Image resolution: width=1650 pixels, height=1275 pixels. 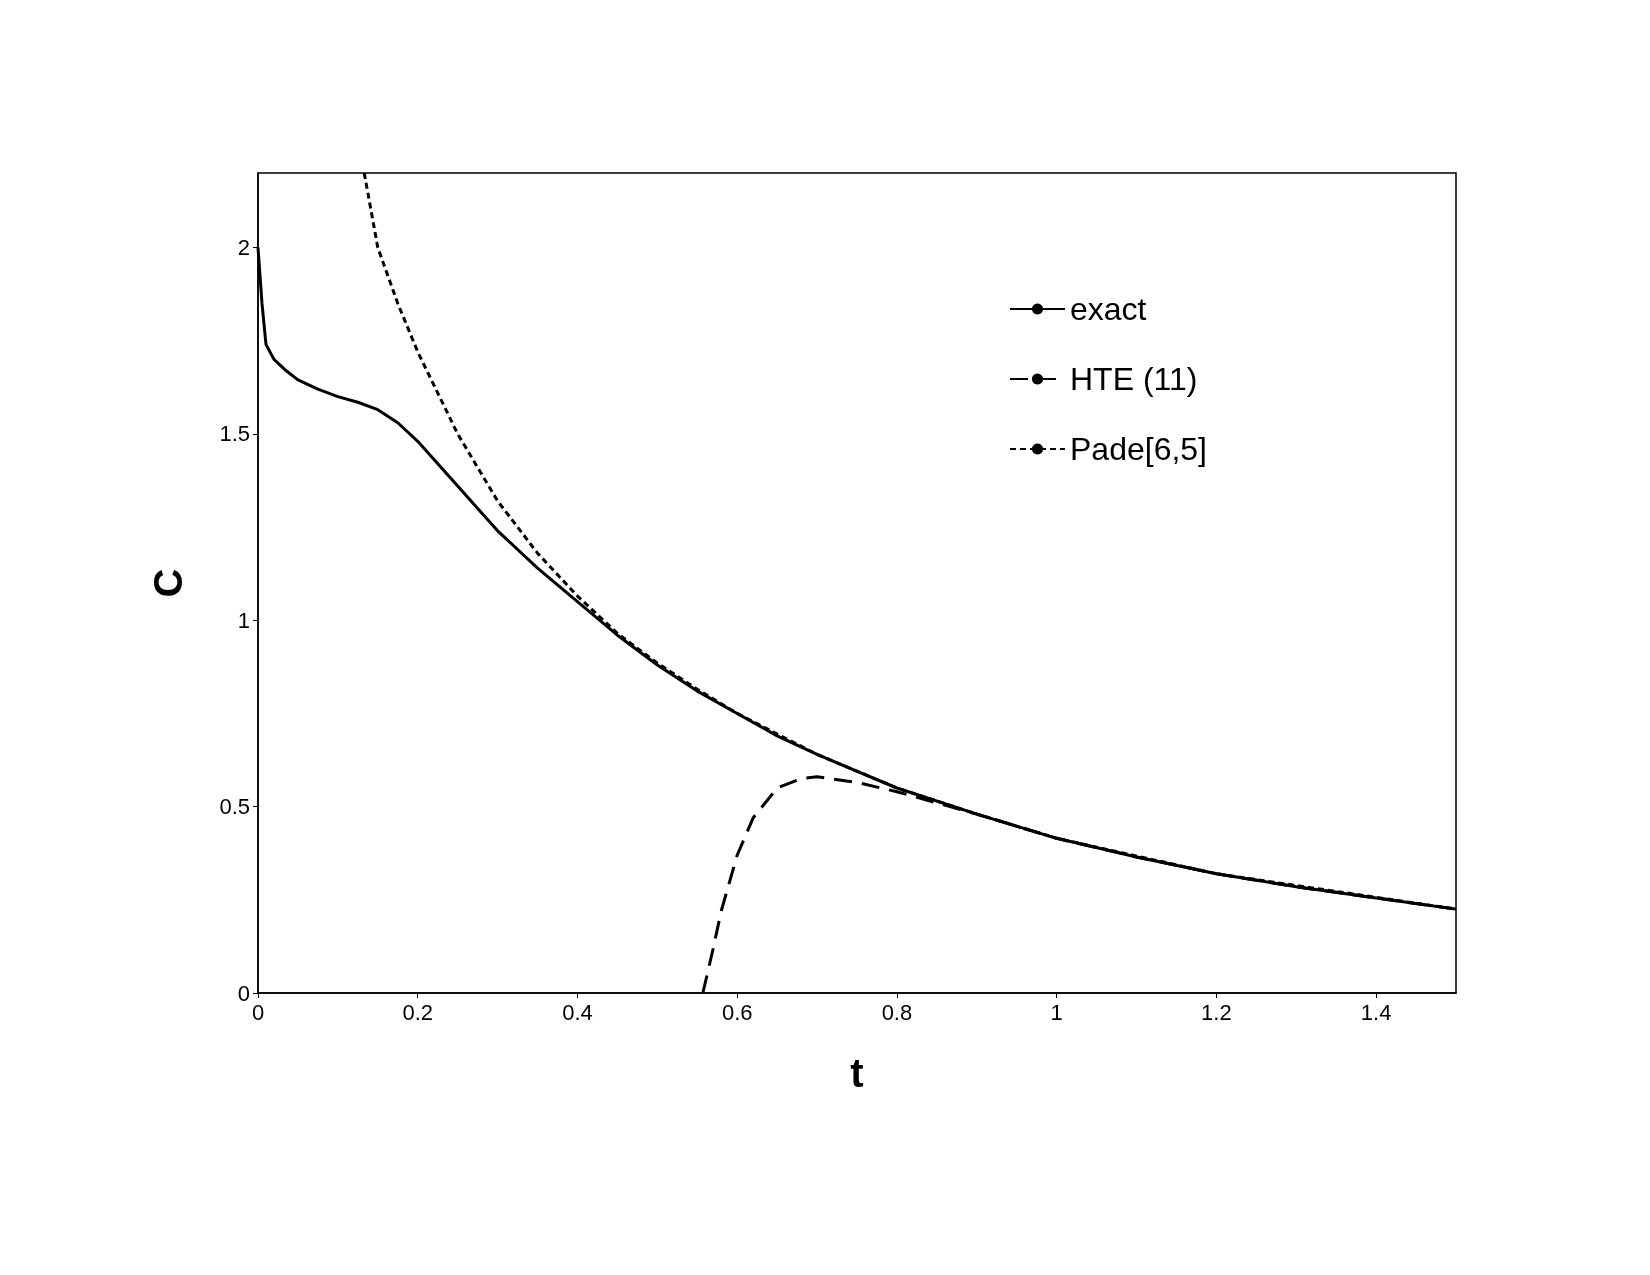 What do you see at coordinates (234, 807) in the screenshot?
I see `y-tick-label: 0.5` at bounding box center [234, 807].